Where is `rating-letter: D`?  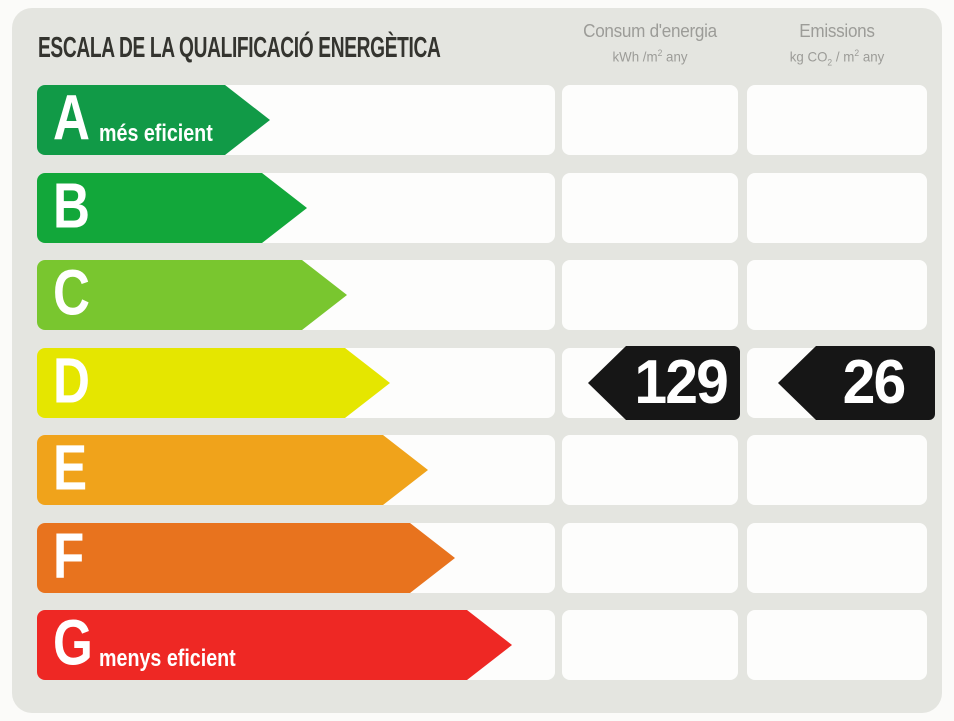 rating-letter: D is located at coordinates (71, 380).